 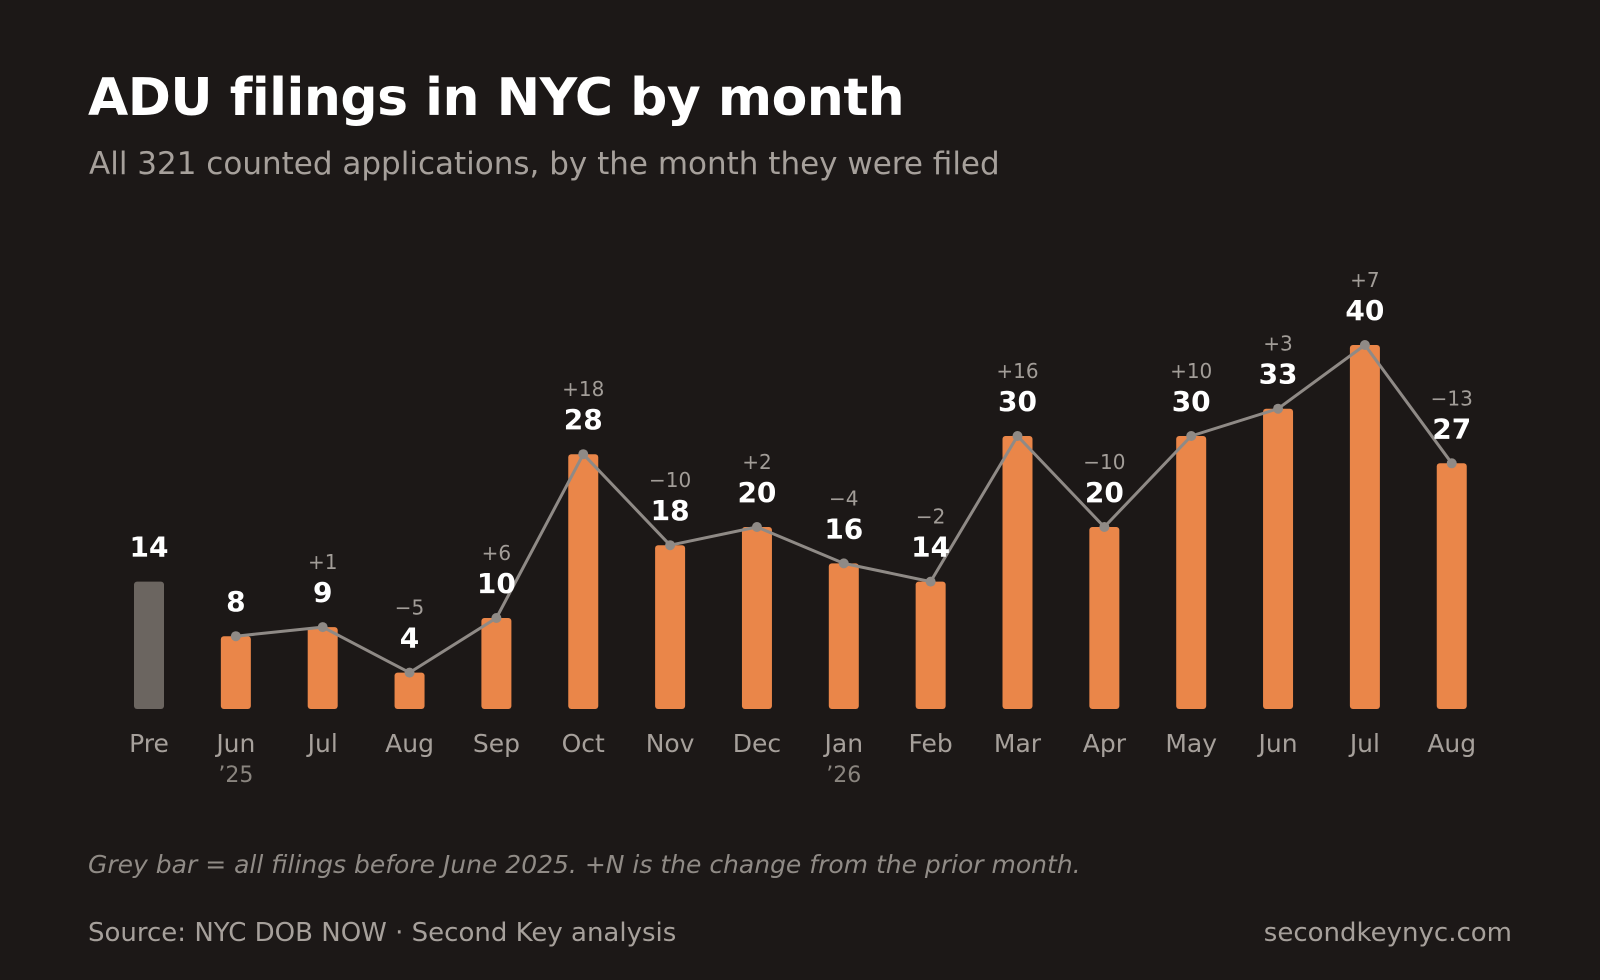 I want to click on x-tick-label: Jan, so click(x=843, y=743).